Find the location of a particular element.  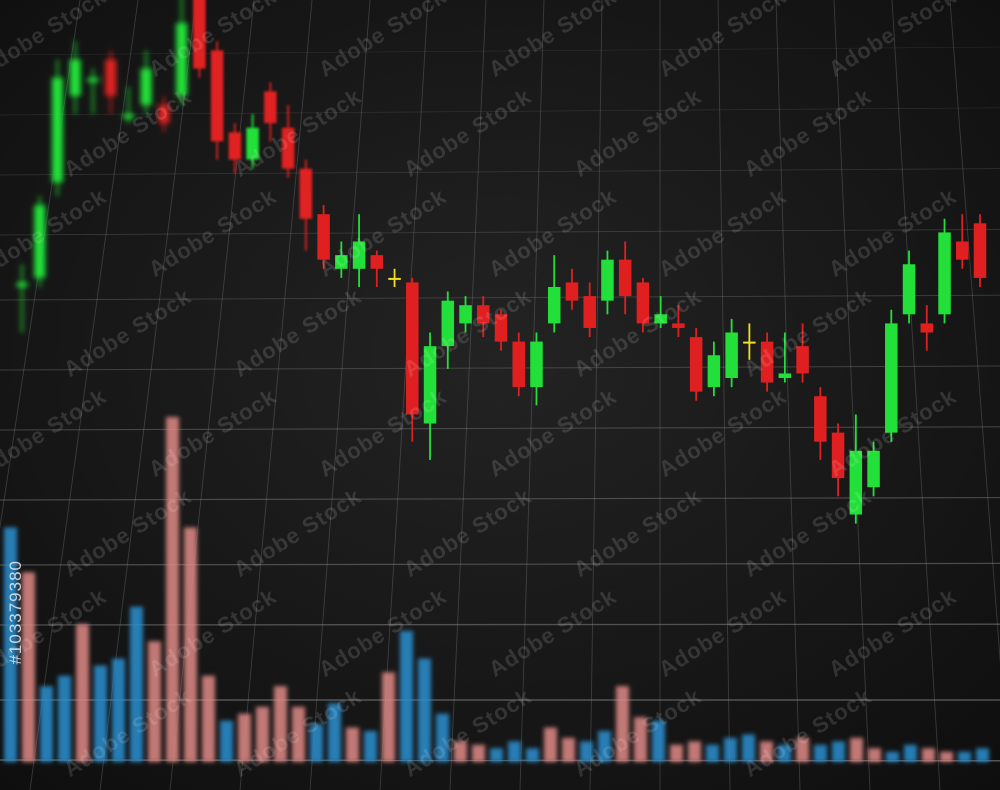

candles-soft is located at coordinates (253, 125).